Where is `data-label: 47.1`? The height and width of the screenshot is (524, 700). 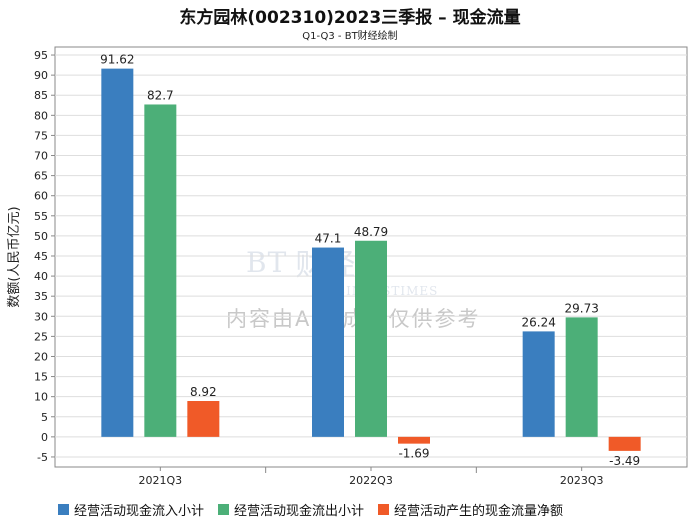 data-label: 47.1 is located at coordinates (328, 239).